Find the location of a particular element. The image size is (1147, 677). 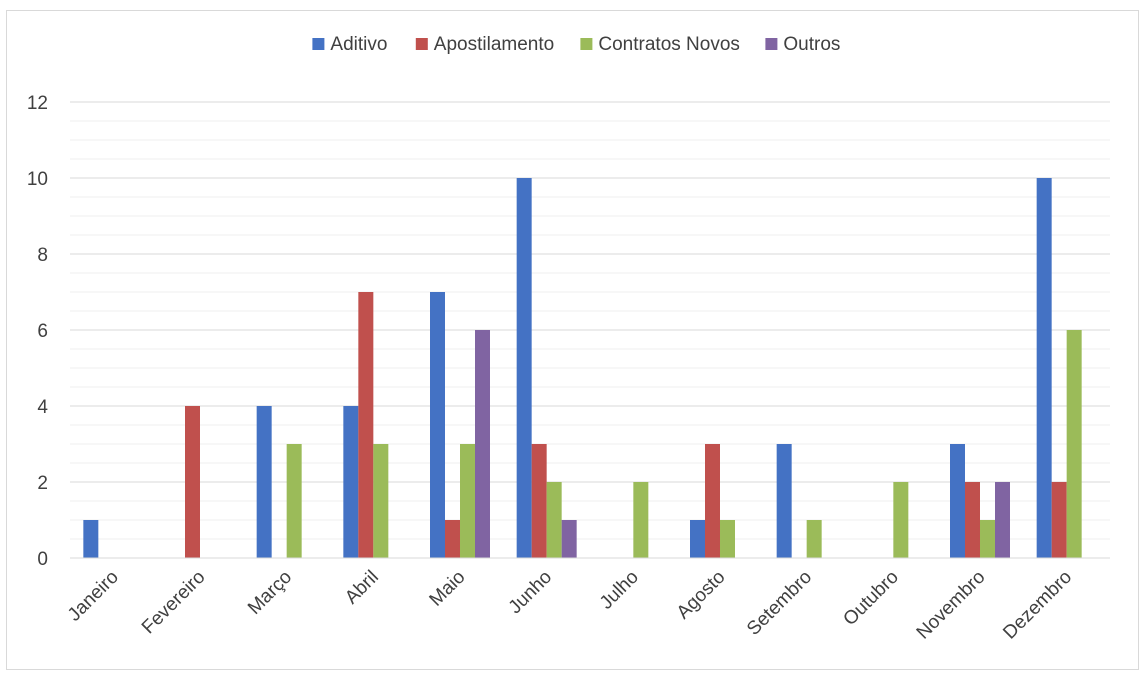

legend-label: Outros is located at coordinates (811, 44).